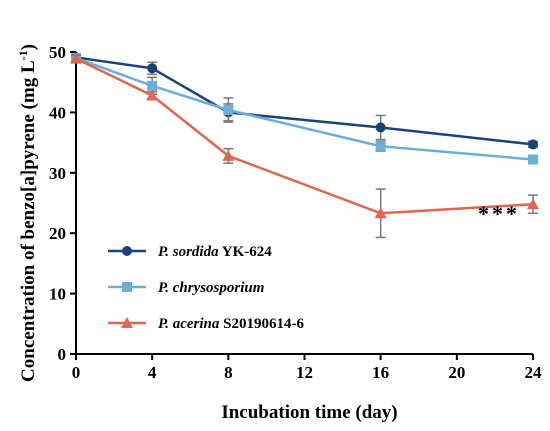 Image resolution: width=550 pixels, height=431 pixels. Describe the element at coordinates (57, 233) in the screenshot. I see `y-tick-label: 20` at that location.